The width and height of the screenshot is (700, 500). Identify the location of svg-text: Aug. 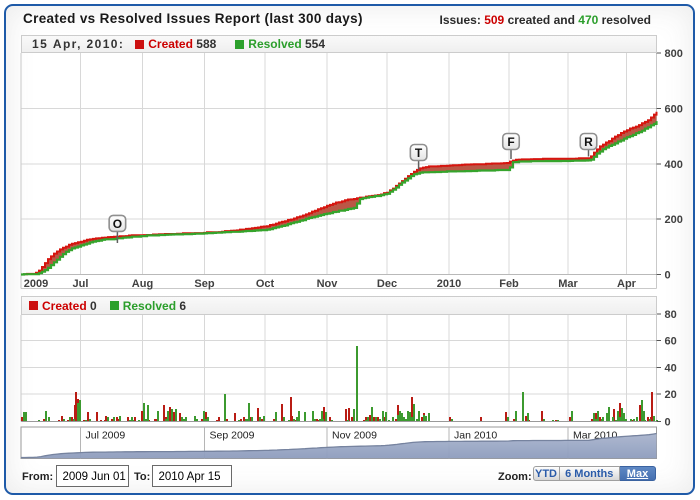
(142, 284).